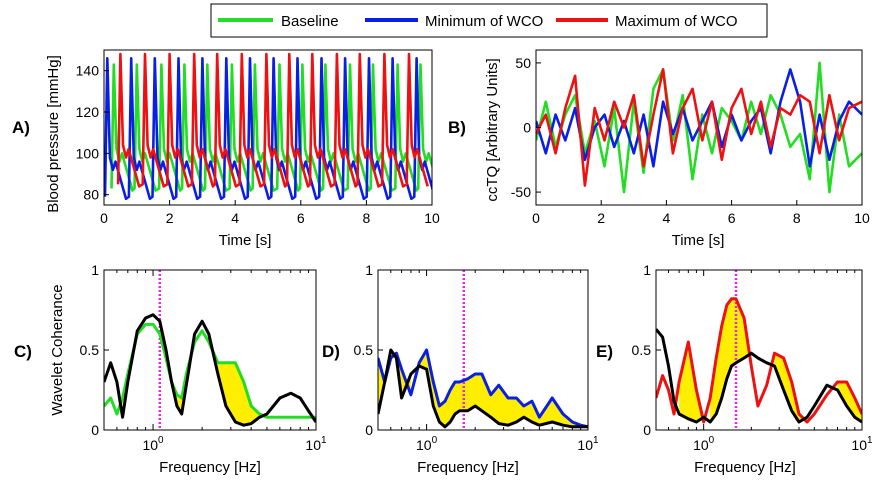 This screenshot has width=877, height=481. I want to click on panel-d-plot-area, so click(483, 350).